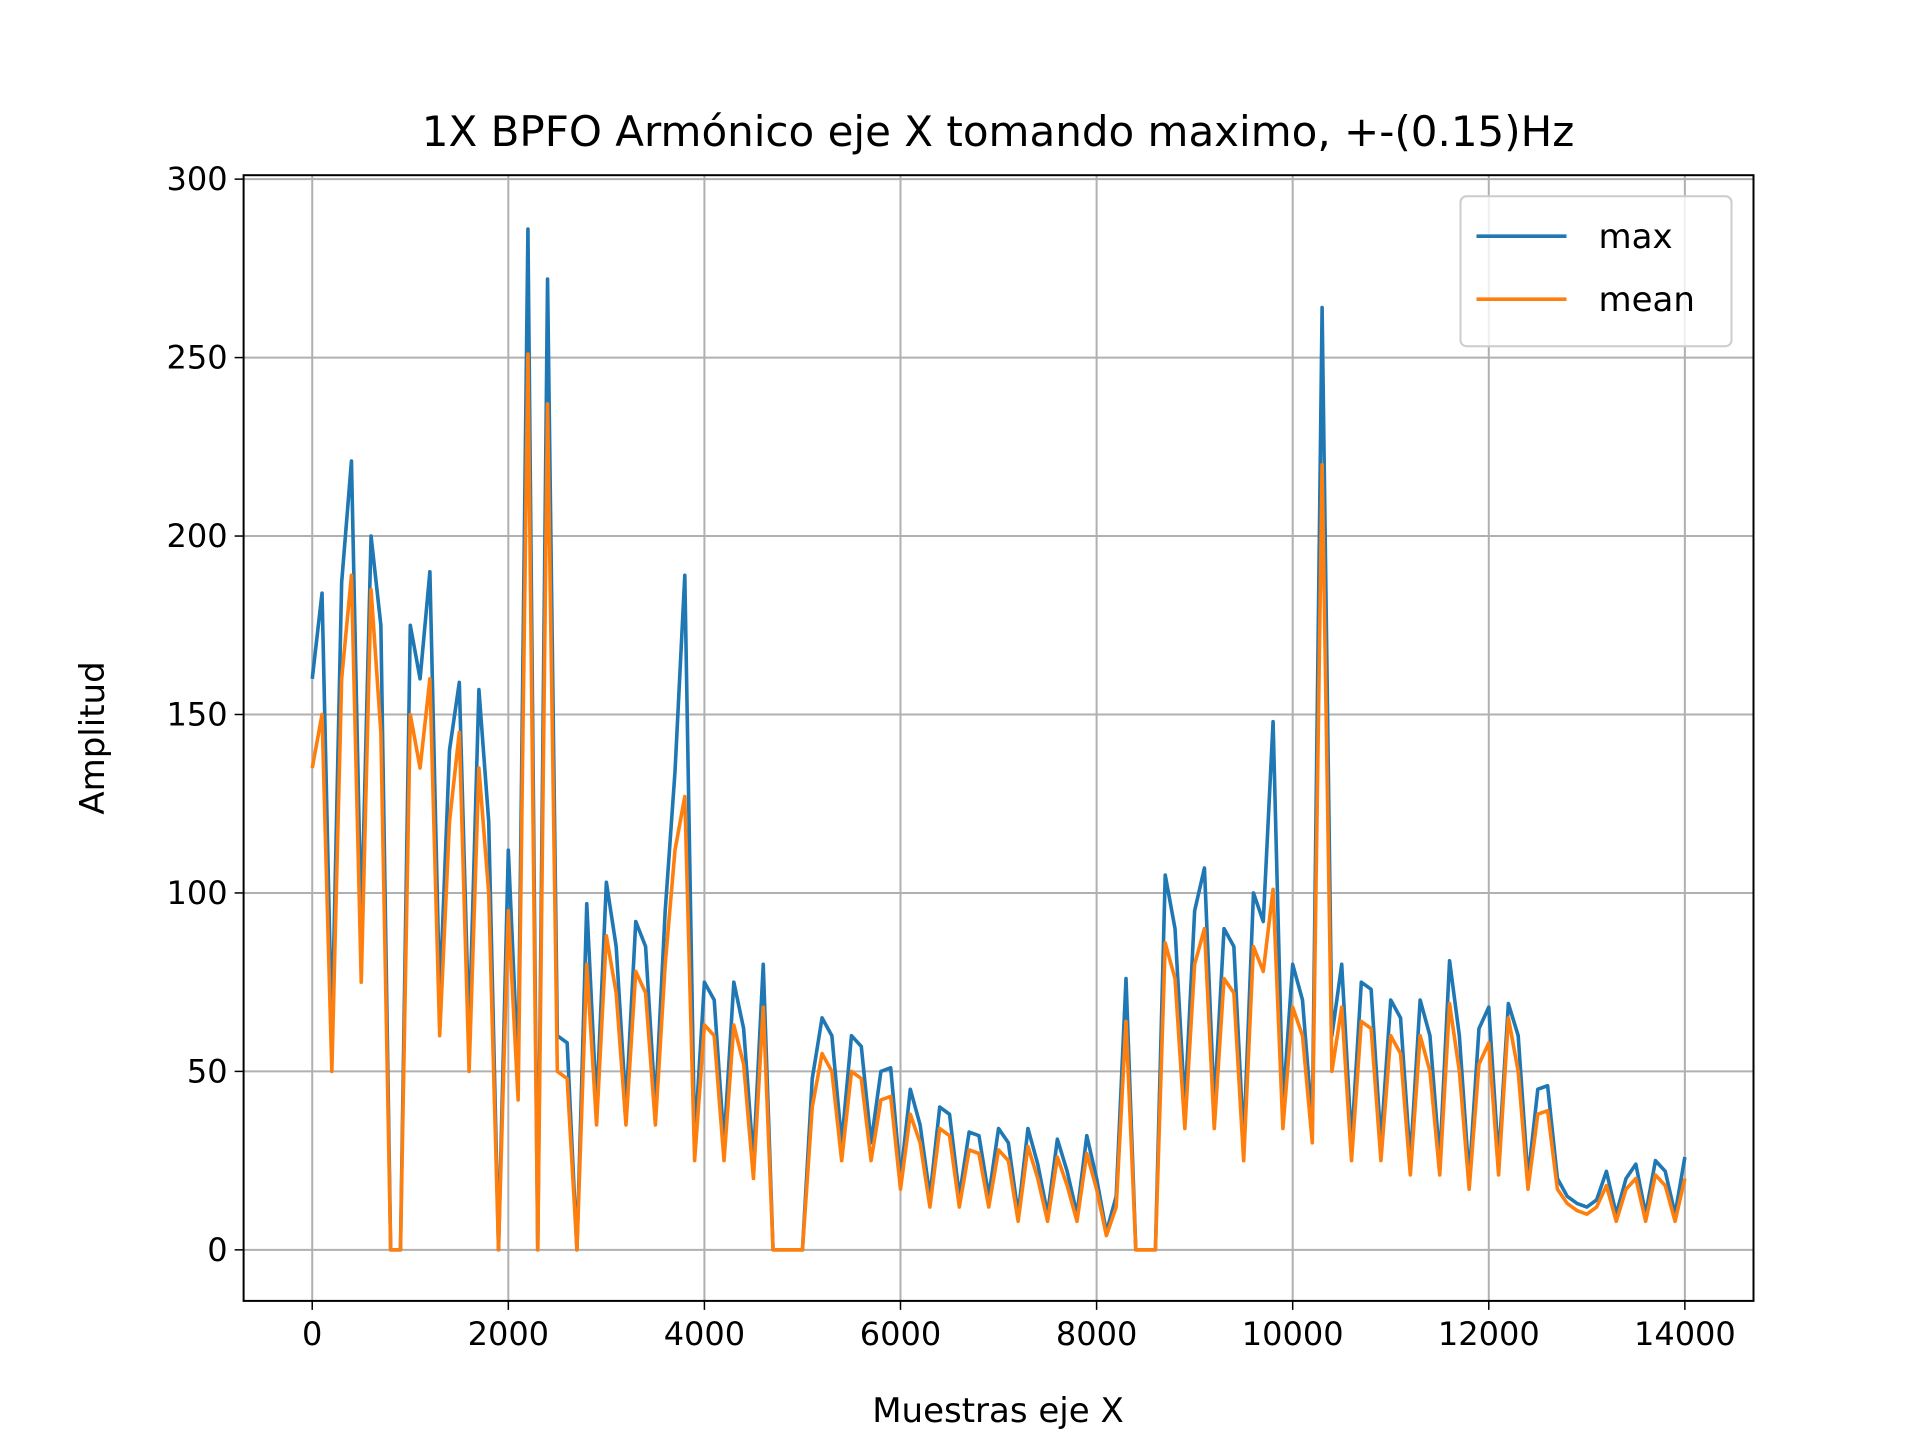 Image resolution: width=1920 pixels, height=1440 pixels. Describe the element at coordinates (197, 536) in the screenshot. I see `y-tick-label: 200` at that location.